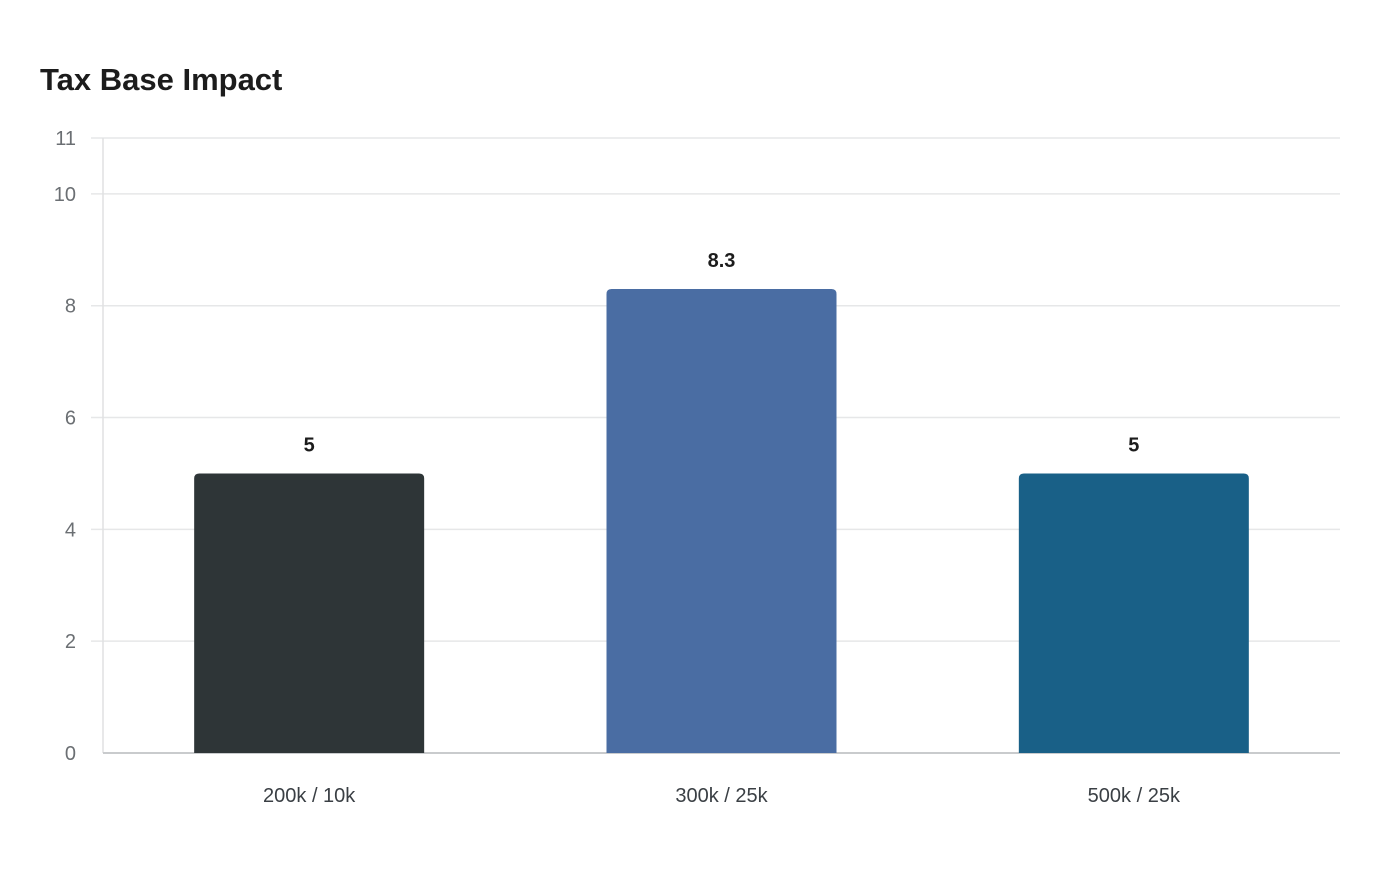 Image resolution: width=1400 pixels, height=880 pixels. Describe the element at coordinates (161, 79) in the screenshot. I see `chart-title: Tax Base Impact` at that location.